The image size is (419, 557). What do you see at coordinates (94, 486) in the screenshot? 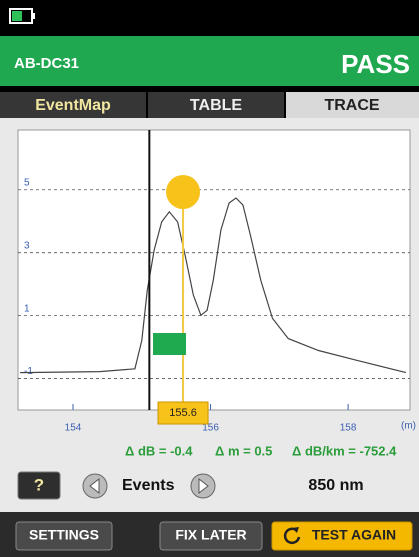
I see `prev-arrow` at bounding box center [94, 486].